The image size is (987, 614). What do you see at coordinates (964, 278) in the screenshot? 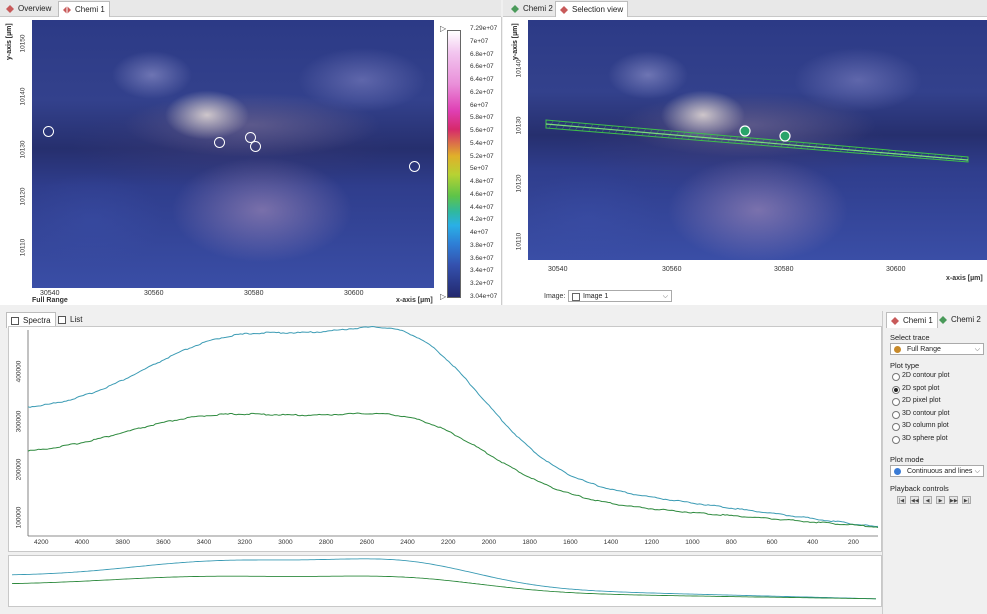
I see `right-x-axis-title: x-axis [µm]` at bounding box center [964, 278].